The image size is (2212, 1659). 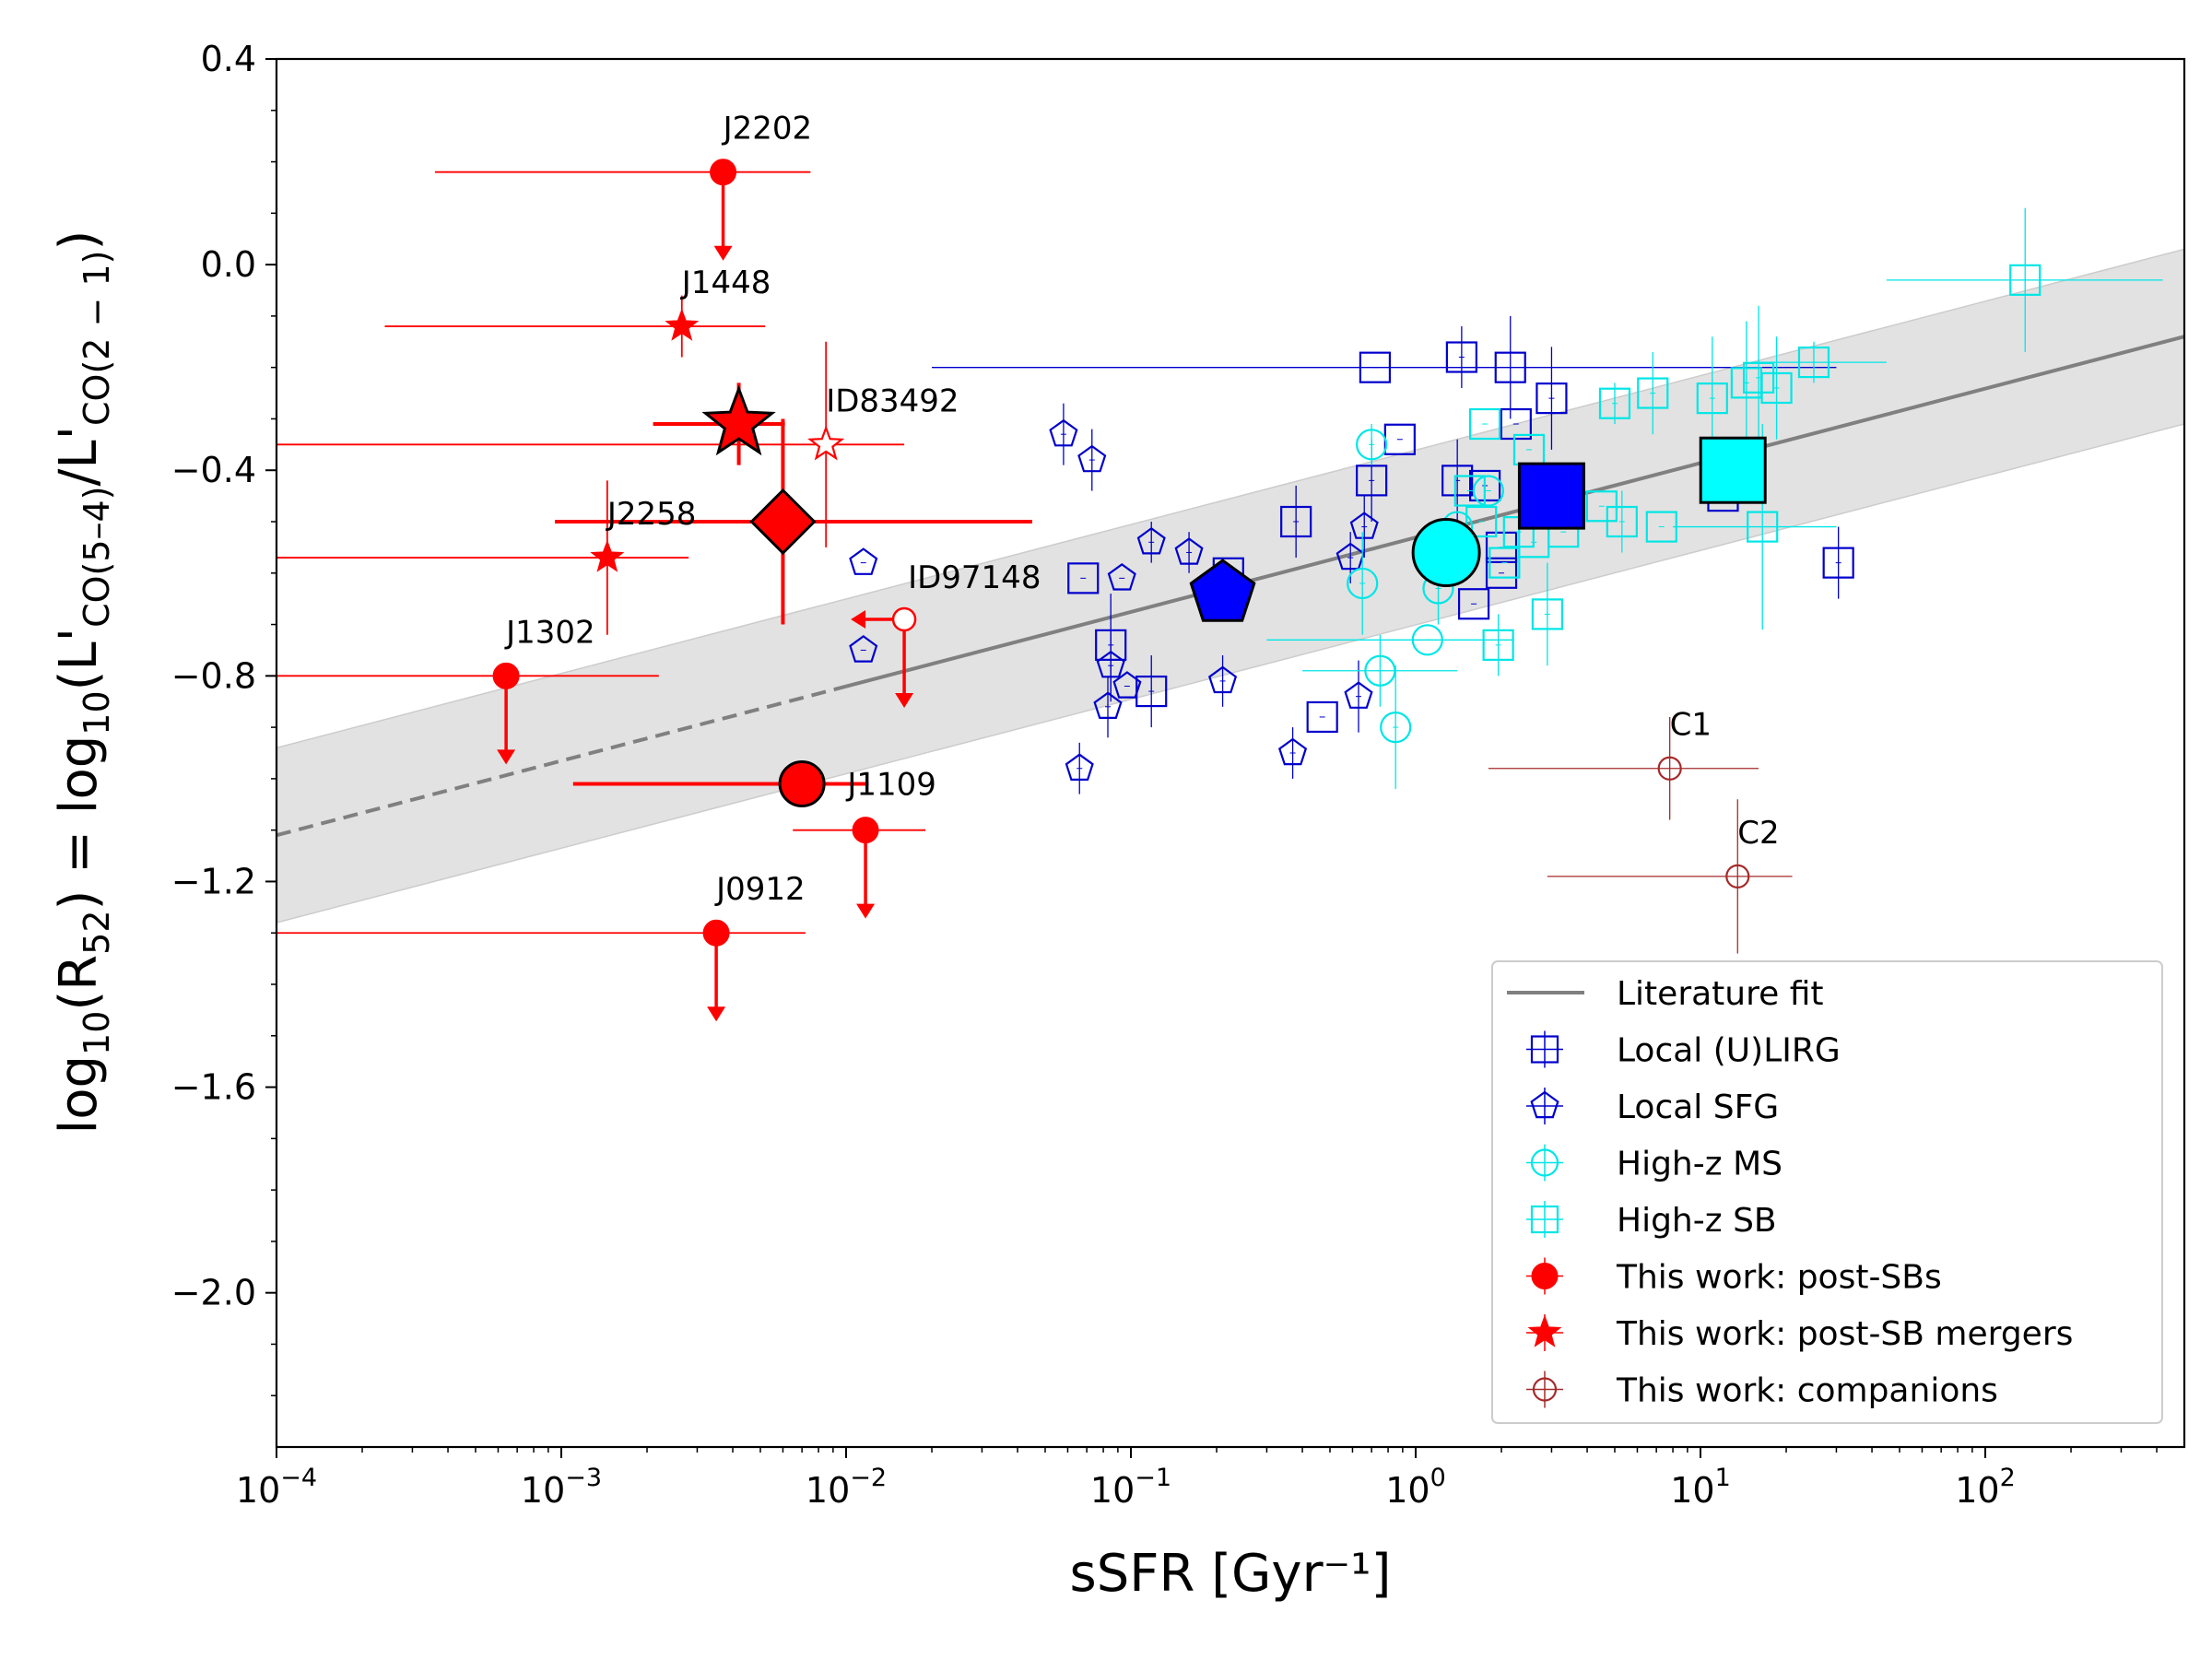 I want to click on legend-entry-5: This work: post-SBs, so click(x=1734, y=1277).